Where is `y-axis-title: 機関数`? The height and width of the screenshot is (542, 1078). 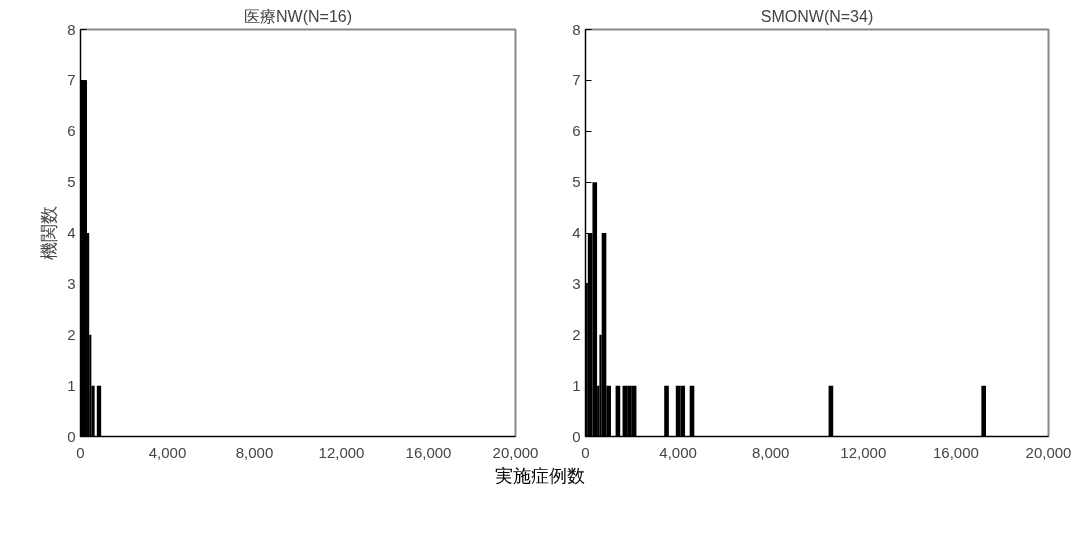
y-axis-title: 機関数 is located at coordinates (49, 233).